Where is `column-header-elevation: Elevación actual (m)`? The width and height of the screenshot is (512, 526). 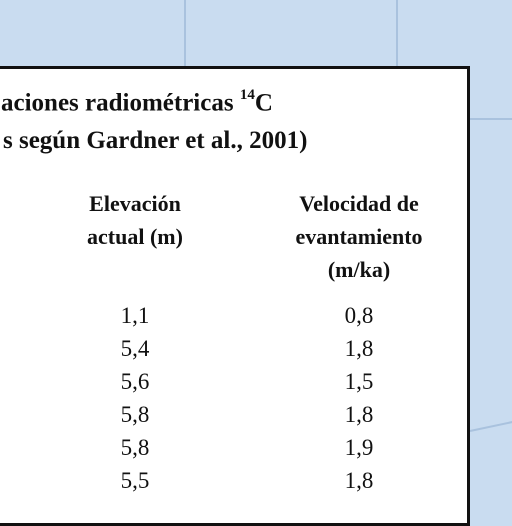
column-header-elevation: Elevación actual (m) is located at coordinates (135, 220).